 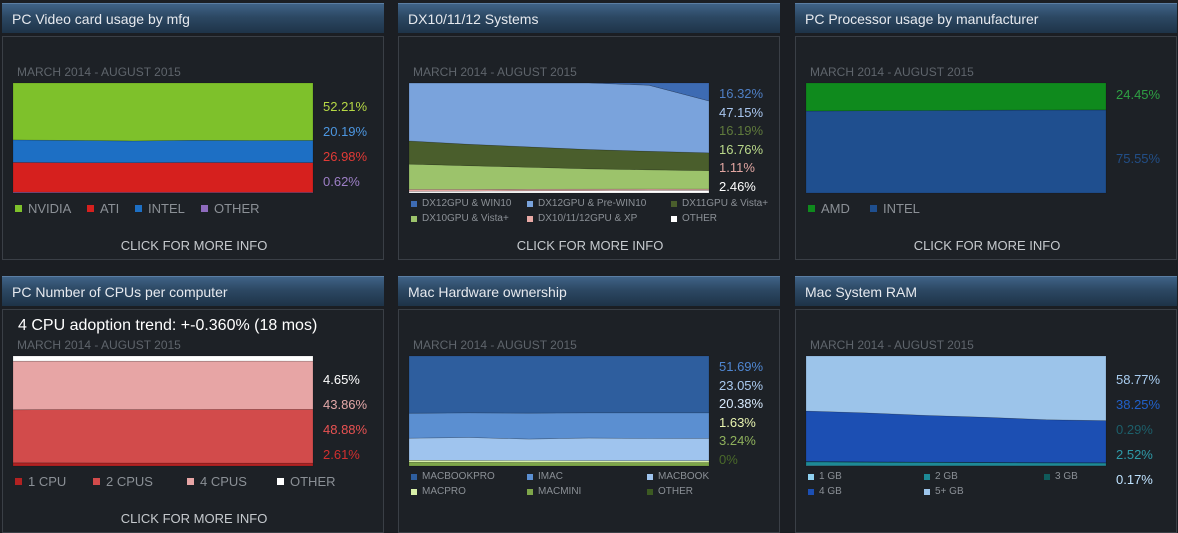 I want to click on percent-label: 52.21%, so click(x=345, y=106).